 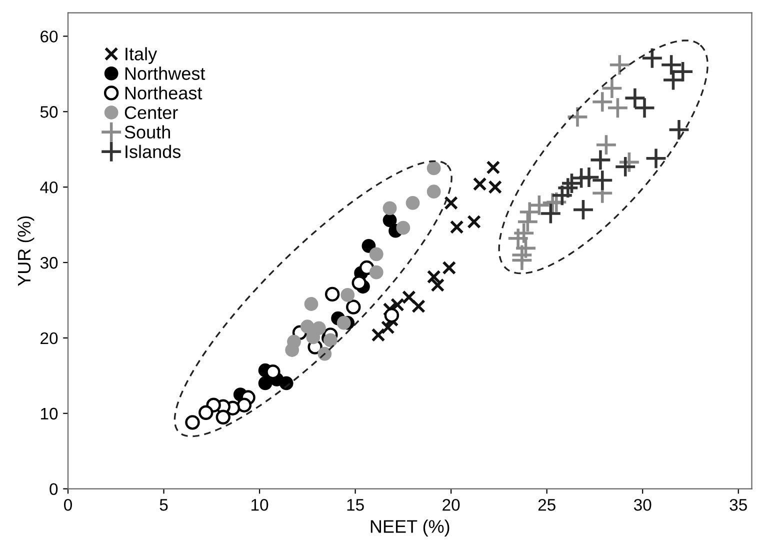 I want to click on x-tick-label: 15, so click(x=355, y=505).